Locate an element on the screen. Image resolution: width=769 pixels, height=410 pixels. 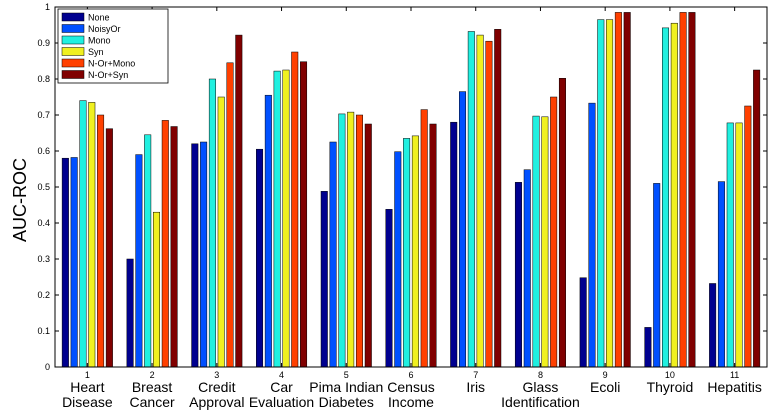
category-label-line1: Glass is located at coordinates (541, 387).